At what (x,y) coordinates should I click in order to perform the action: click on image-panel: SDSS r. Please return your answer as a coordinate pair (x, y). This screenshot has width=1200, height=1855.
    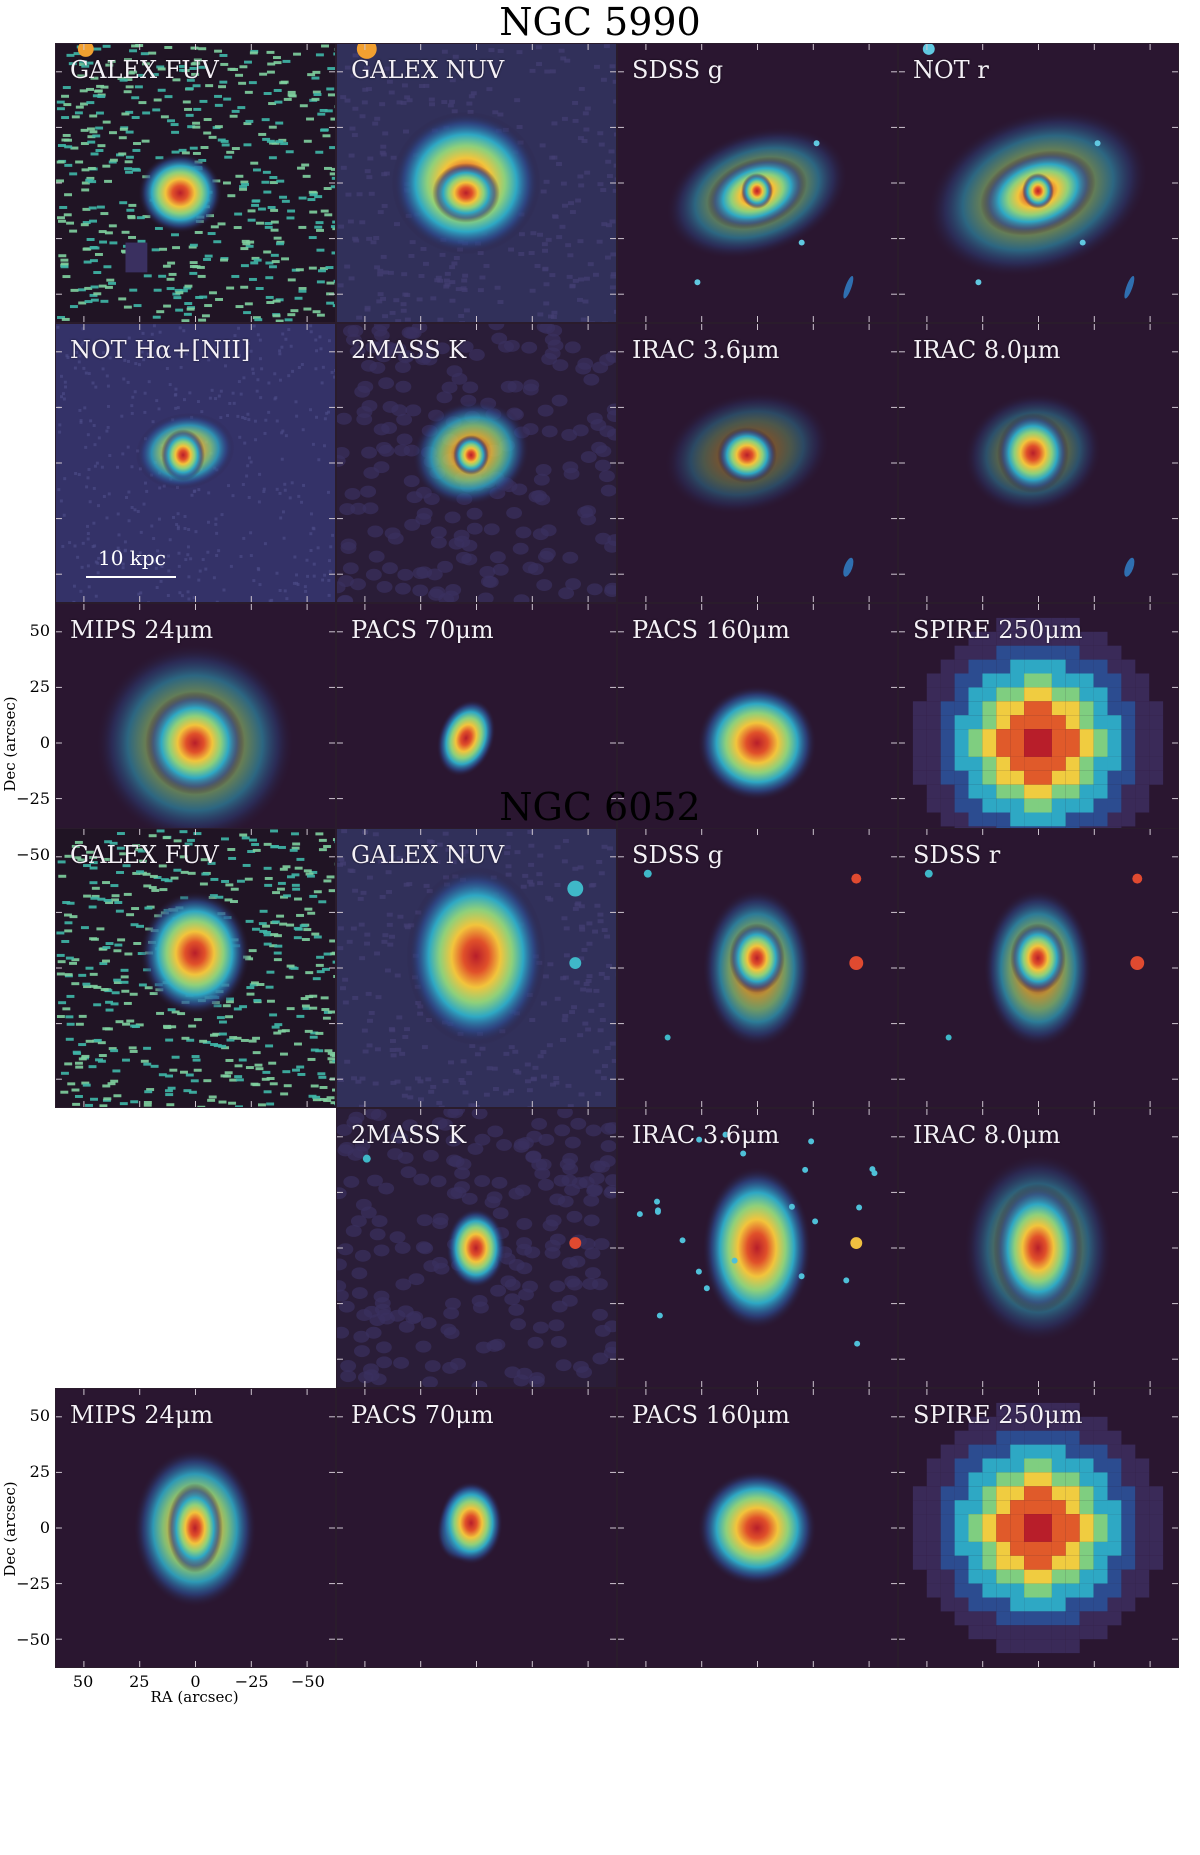
    Looking at the image, I should click on (1038, 968).